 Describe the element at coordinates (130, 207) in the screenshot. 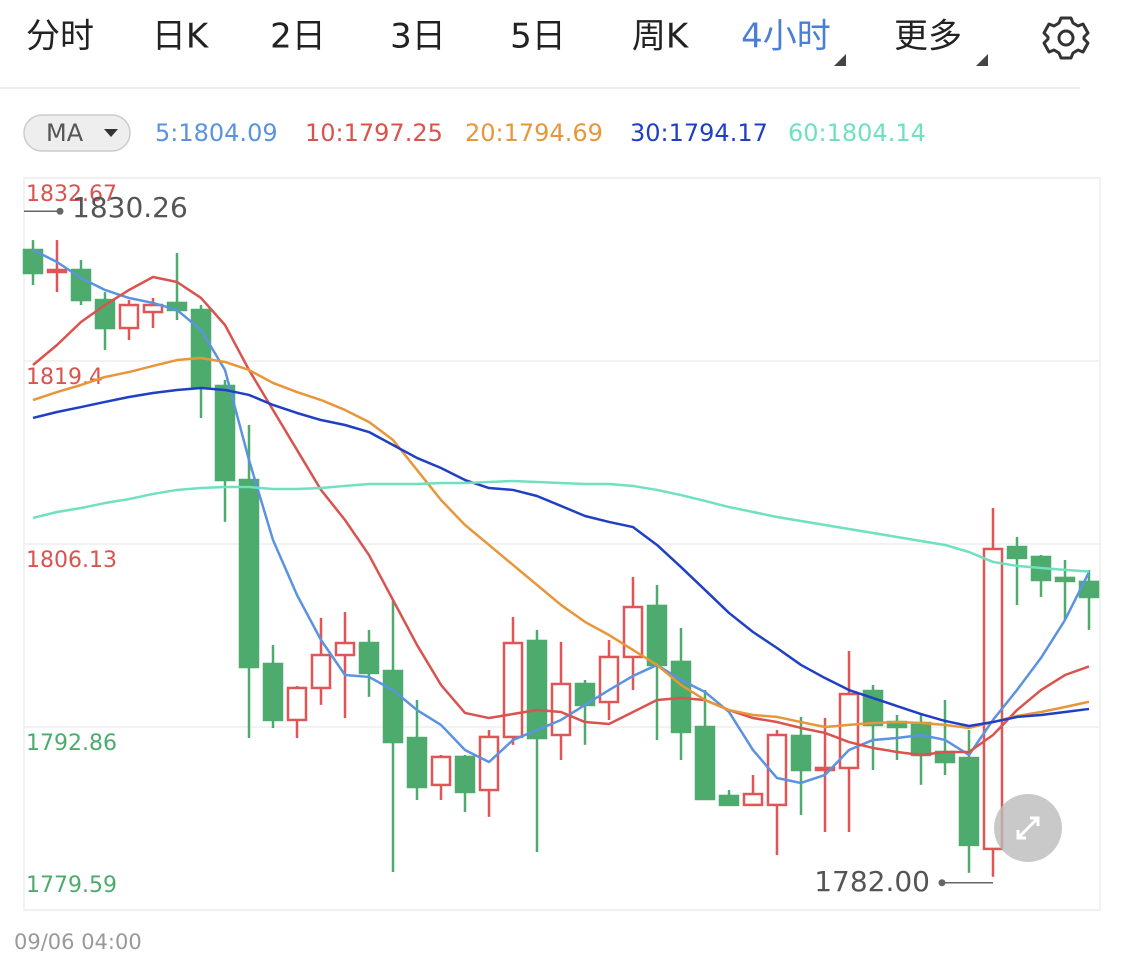

I see `high-marker-label: 1830.26` at that location.